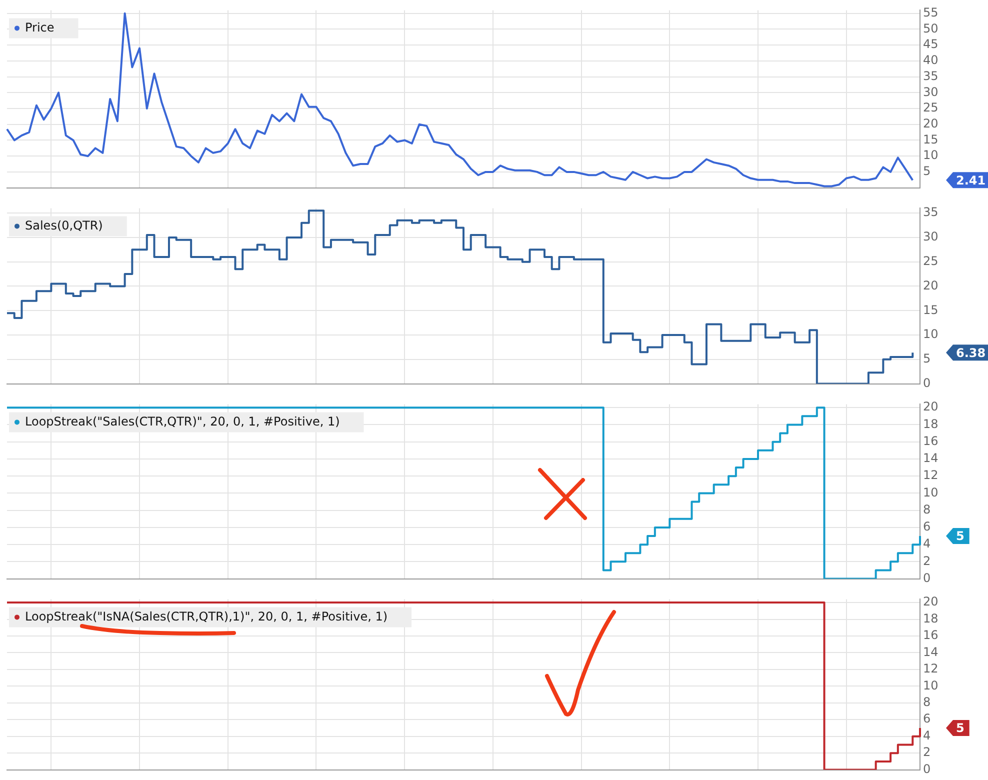  I want to click on y-tick-label: 55, so click(930, 12).